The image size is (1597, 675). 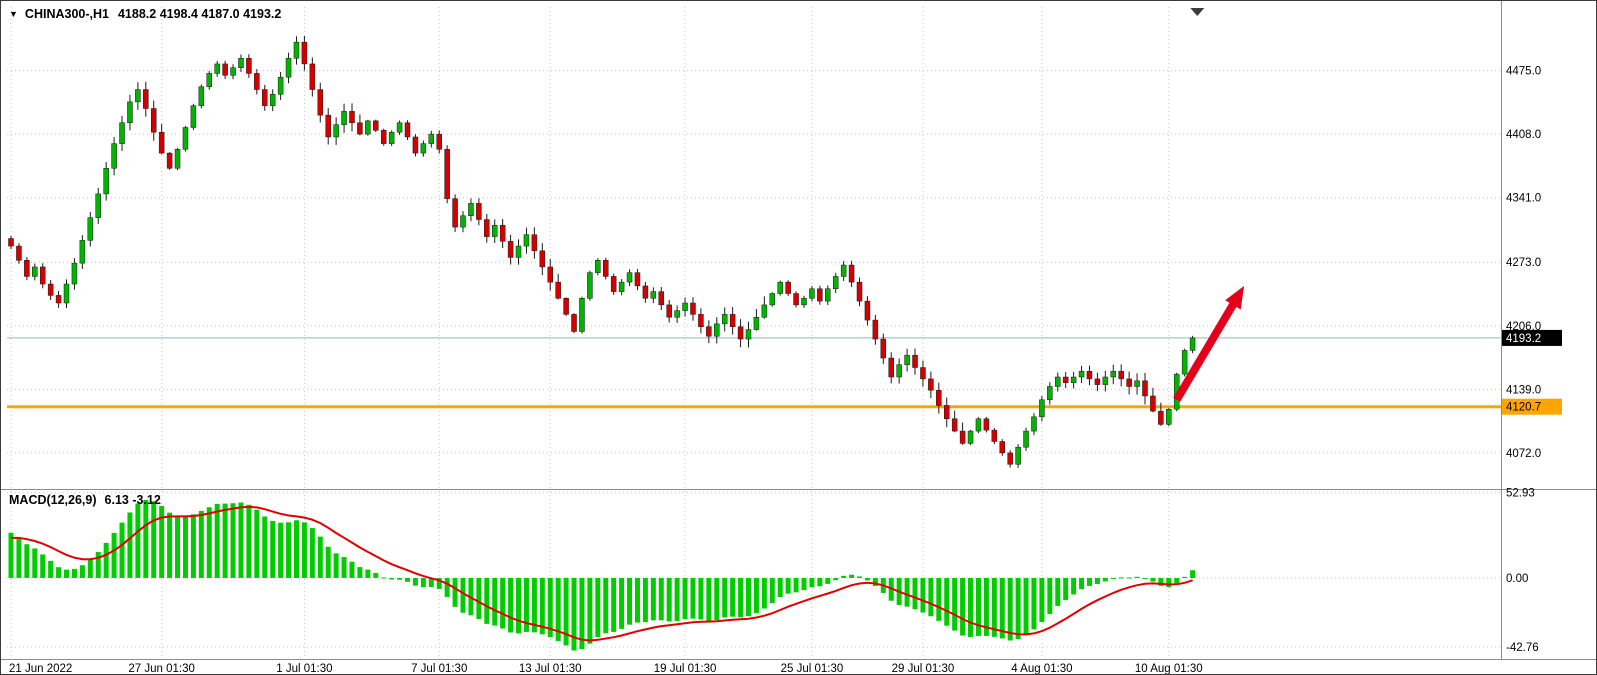 I want to click on macd-indicator-name: MACD(12,26,9), so click(x=53, y=500).